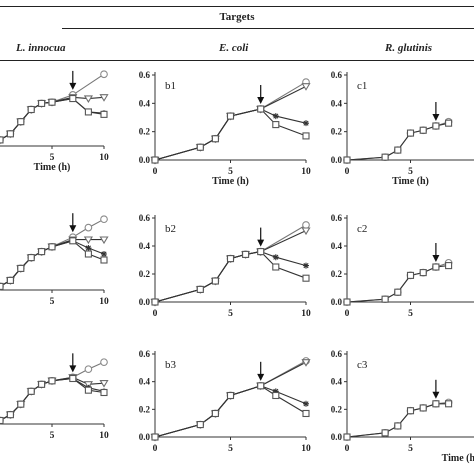 This screenshot has height=474, width=474. What do you see at coordinates (337, 354) in the screenshot?
I see `y-tick-label-c3: 0.6` at bounding box center [337, 354].